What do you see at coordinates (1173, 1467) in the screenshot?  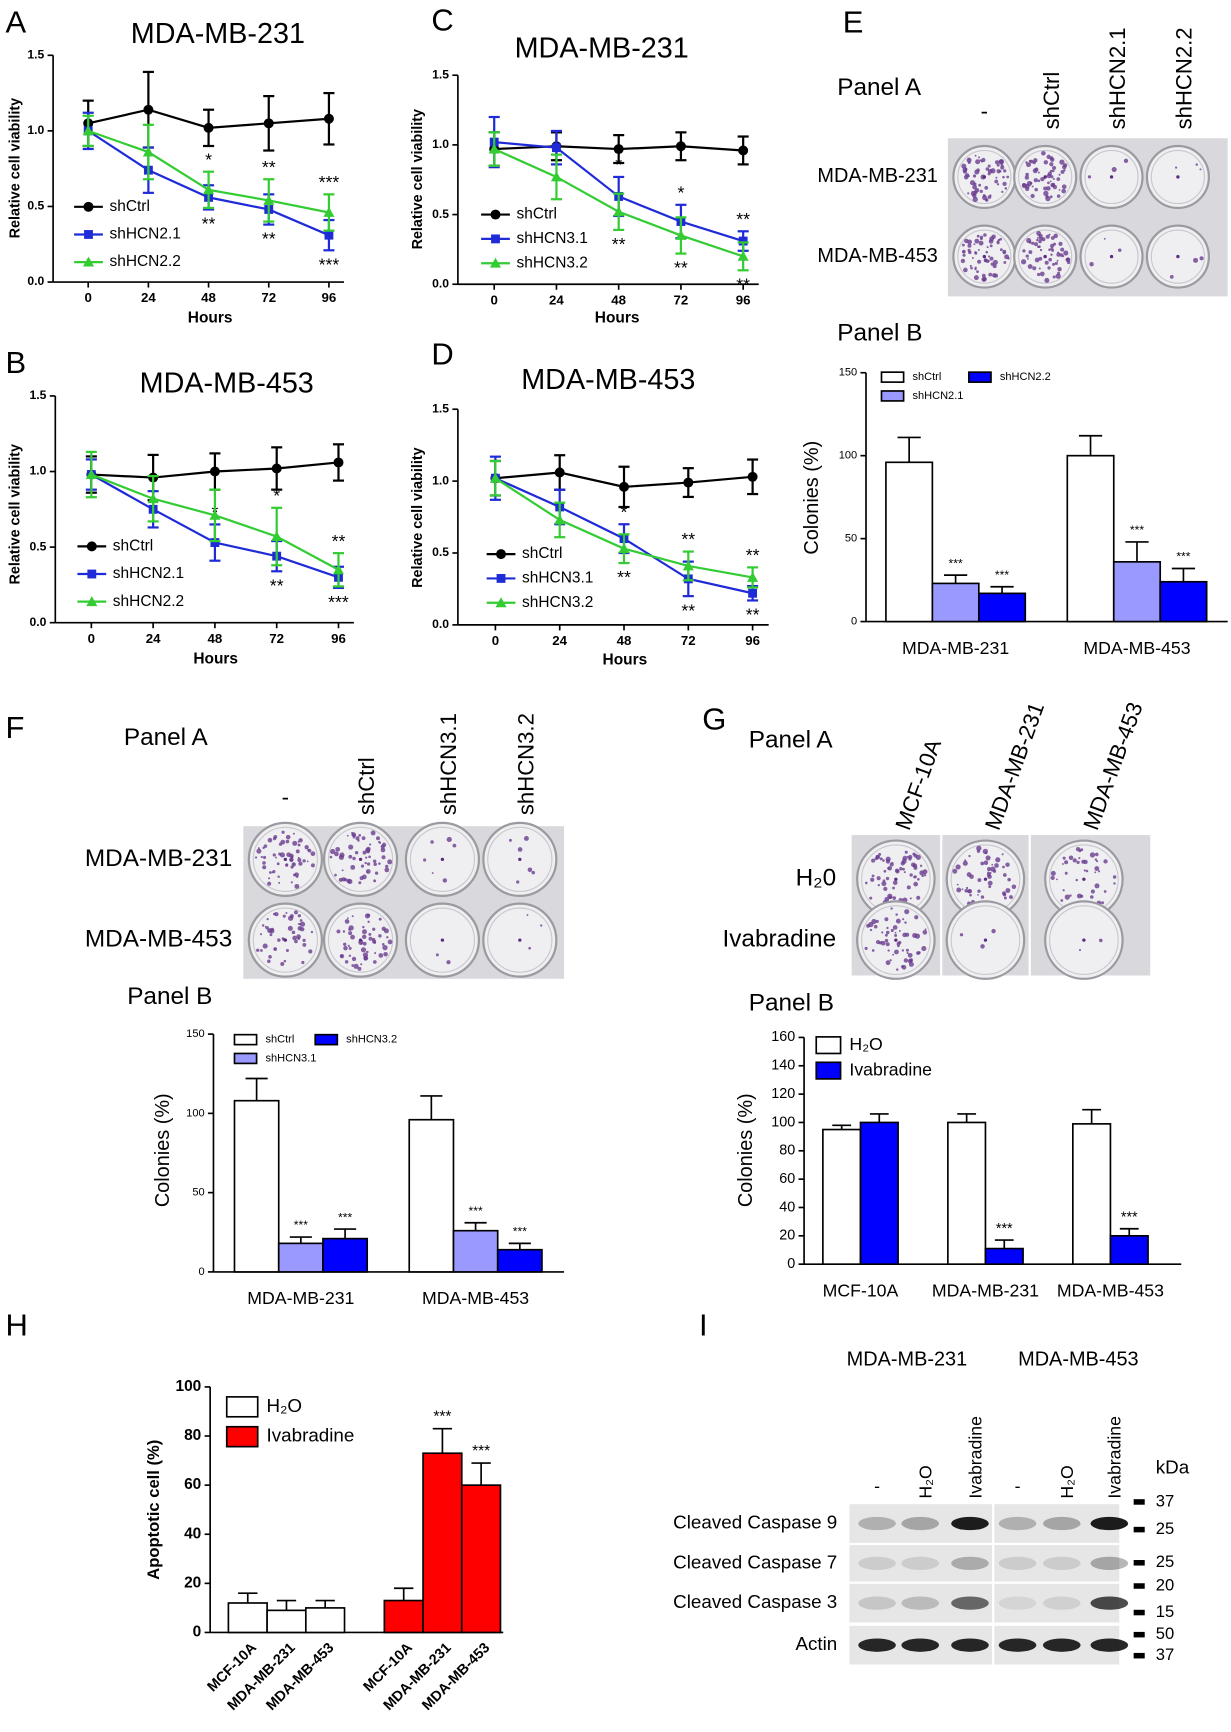 I see `unit-label: kDa` at bounding box center [1173, 1467].